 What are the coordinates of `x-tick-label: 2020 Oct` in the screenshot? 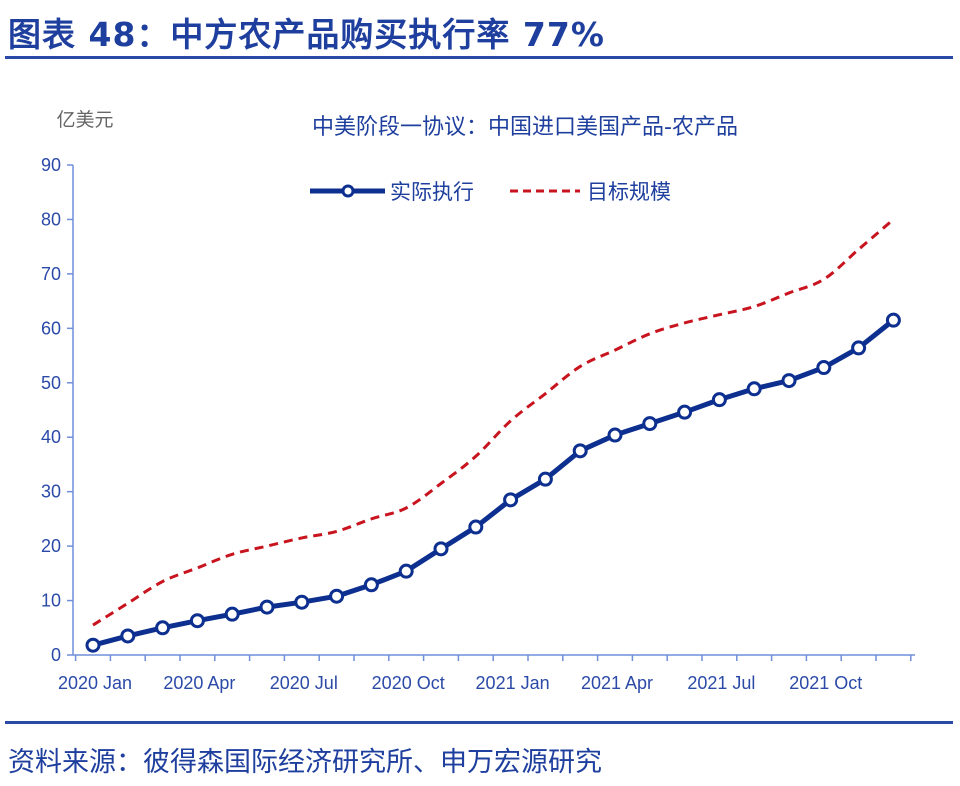 It's located at (408, 683).